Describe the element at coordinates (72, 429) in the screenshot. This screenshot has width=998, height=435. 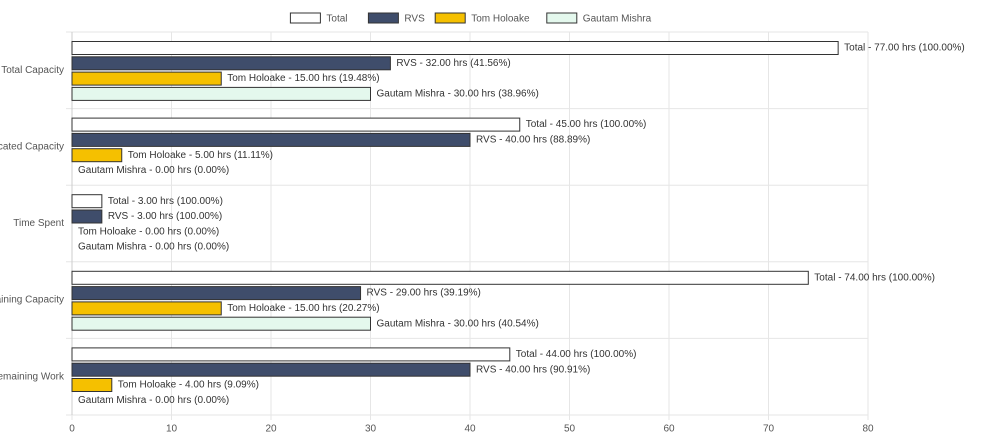
I see `x-tick-label: 0` at that location.